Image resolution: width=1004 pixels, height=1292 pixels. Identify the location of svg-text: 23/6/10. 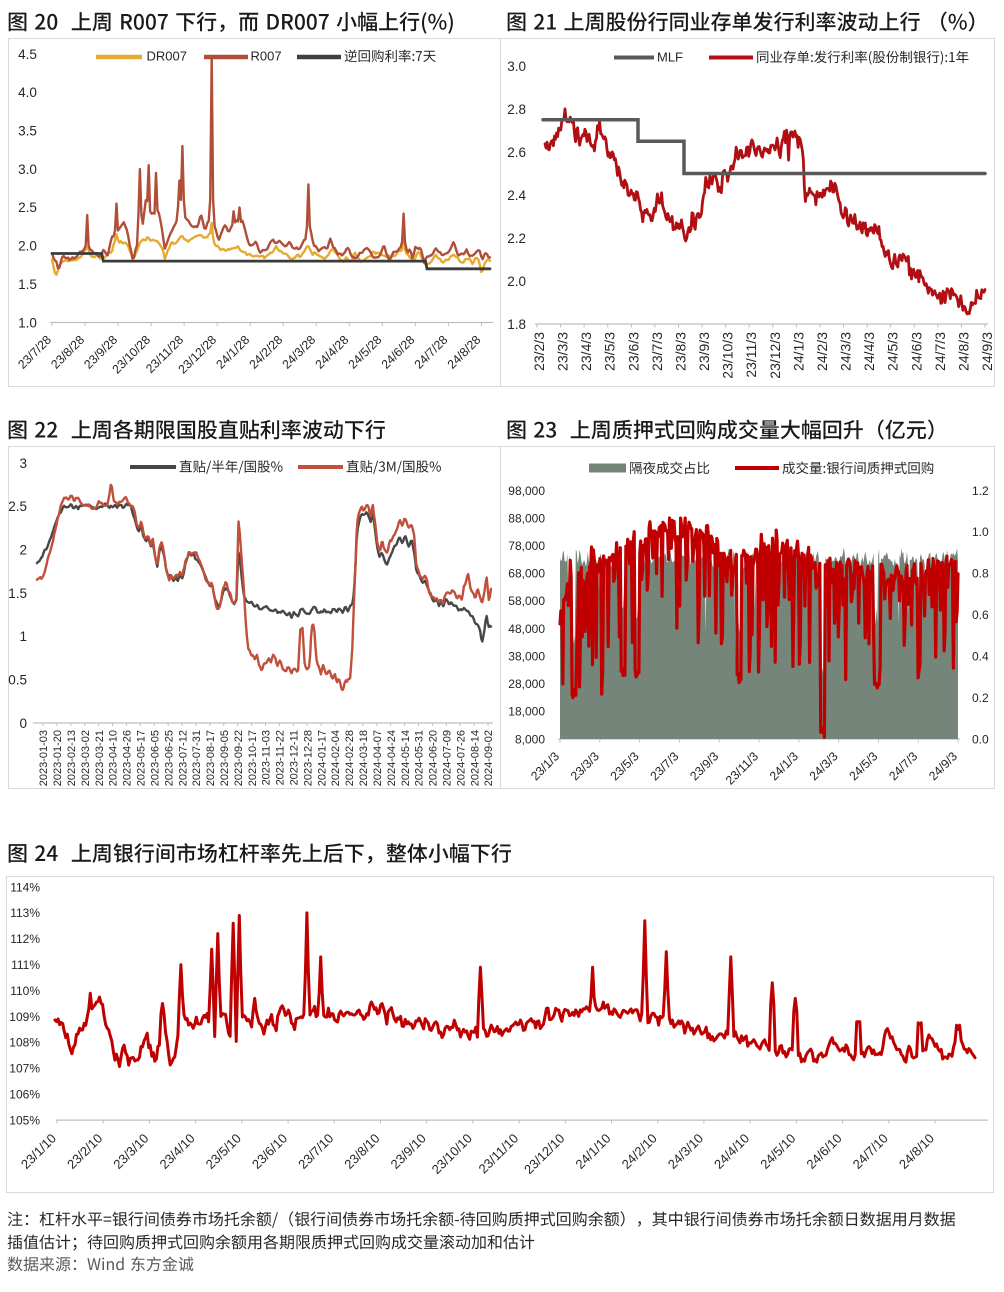
(269, 1151).